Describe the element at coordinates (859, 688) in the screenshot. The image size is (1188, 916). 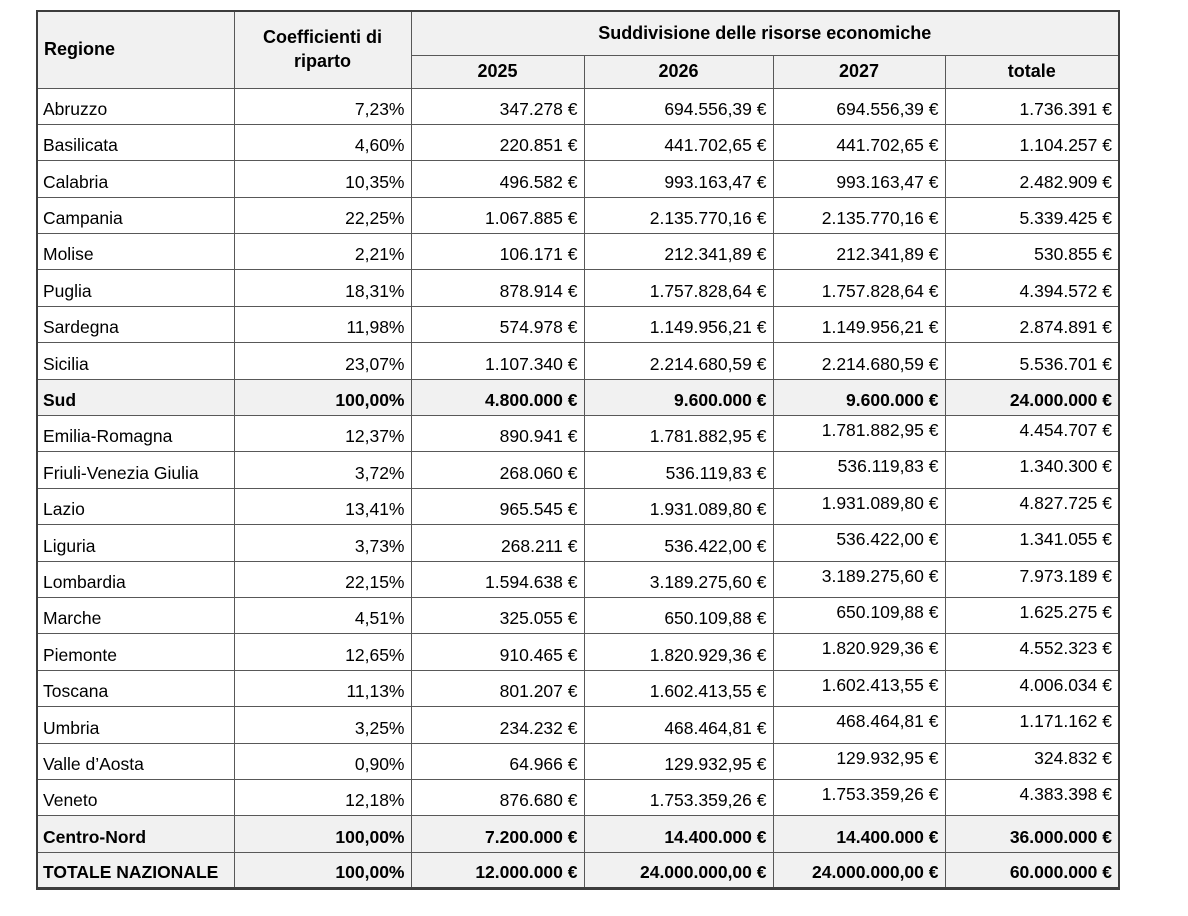
I see `cell-2027: 1.602.413,55 €` at that location.